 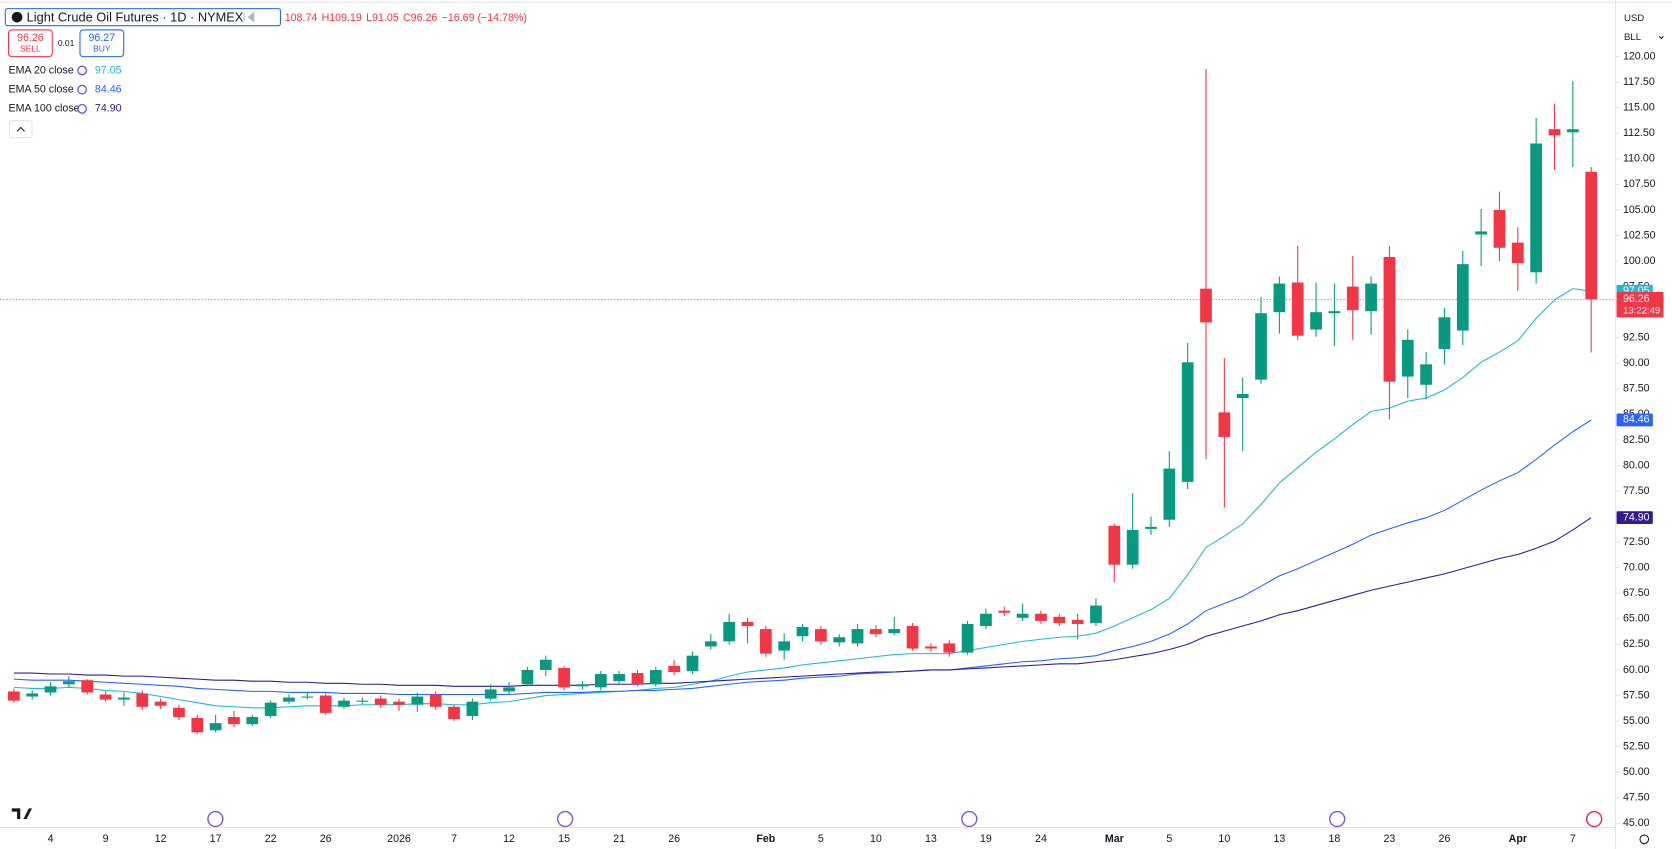 What do you see at coordinates (1633, 37) in the screenshot?
I see `unit: BLL` at bounding box center [1633, 37].